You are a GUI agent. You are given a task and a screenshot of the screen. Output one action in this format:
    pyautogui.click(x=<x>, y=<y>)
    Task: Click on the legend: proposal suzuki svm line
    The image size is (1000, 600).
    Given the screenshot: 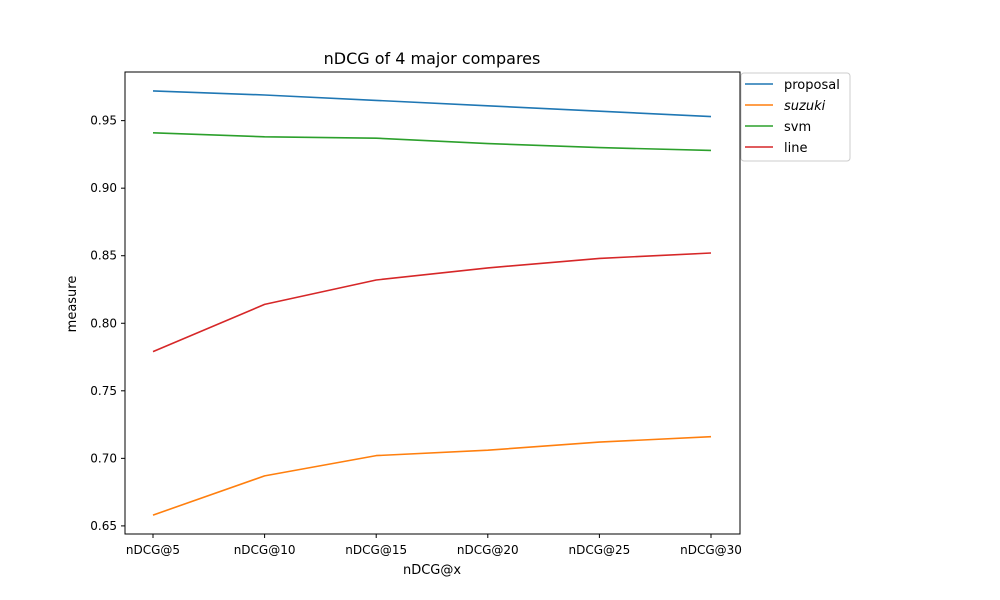 What is the action you would take?
    pyautogui.click(x=795, y=117)
    